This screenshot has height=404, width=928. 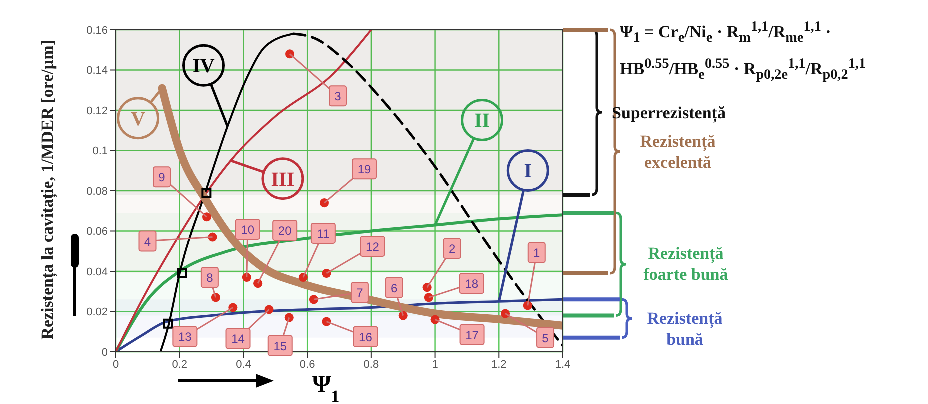 What do you see at coordinates (138, 119) in the screenshot?
I see `series-label: V` at bounding box center [138, 119].